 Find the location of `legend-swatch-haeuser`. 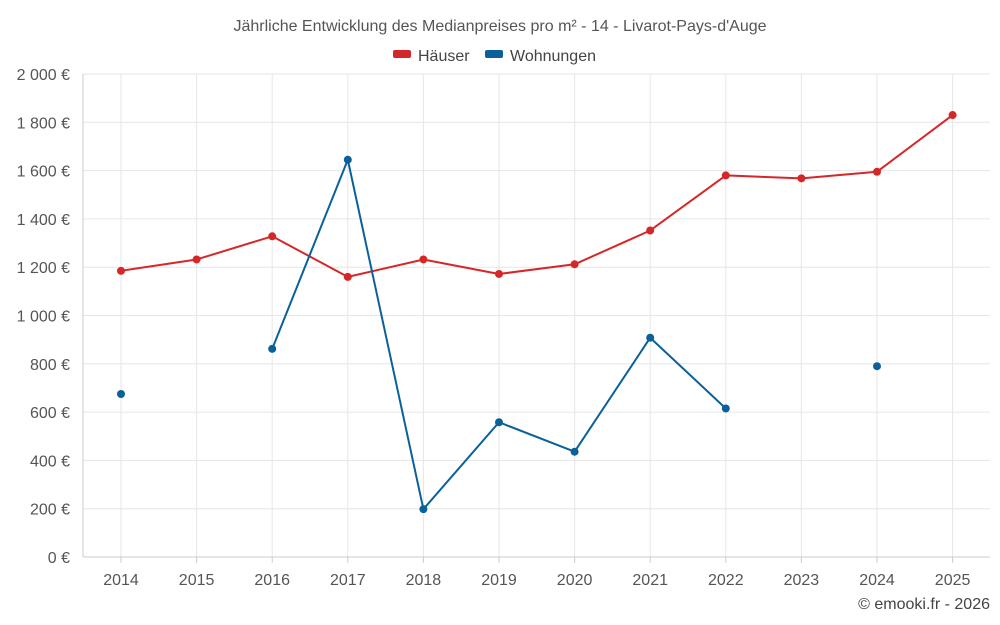

legend-swatch-haeuser is located at coordinates (402, 54).